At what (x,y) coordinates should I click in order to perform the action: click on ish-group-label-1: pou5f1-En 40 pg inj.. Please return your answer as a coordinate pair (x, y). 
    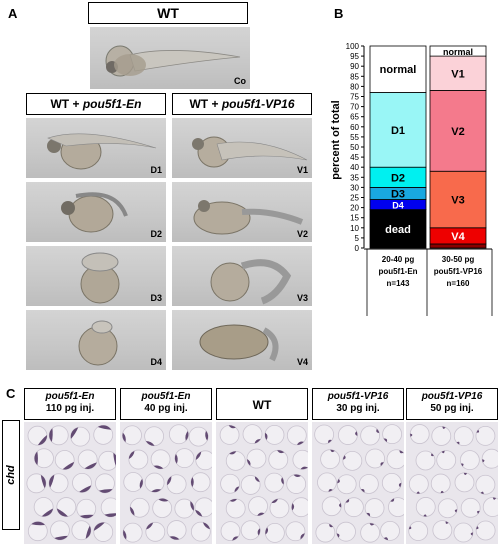
    Looking at the image, I should click on (166, 404).